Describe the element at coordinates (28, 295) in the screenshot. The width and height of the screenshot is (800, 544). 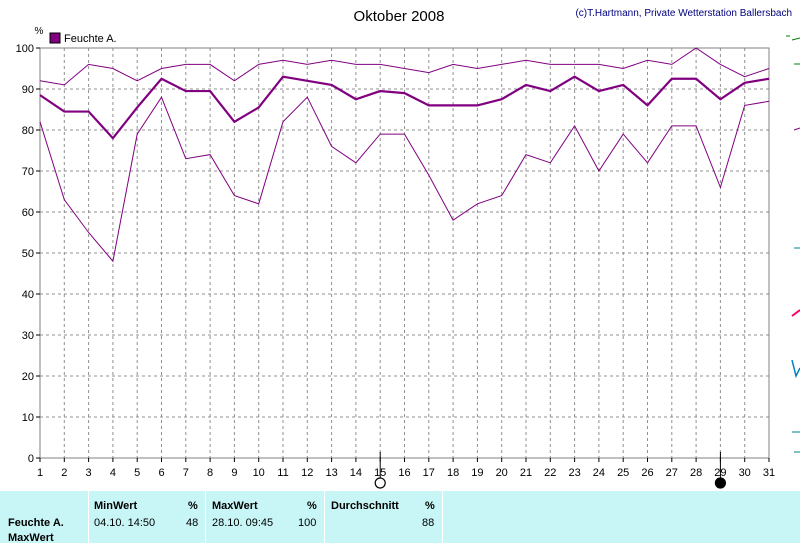
I see `y-tick-label: 40` at that location.